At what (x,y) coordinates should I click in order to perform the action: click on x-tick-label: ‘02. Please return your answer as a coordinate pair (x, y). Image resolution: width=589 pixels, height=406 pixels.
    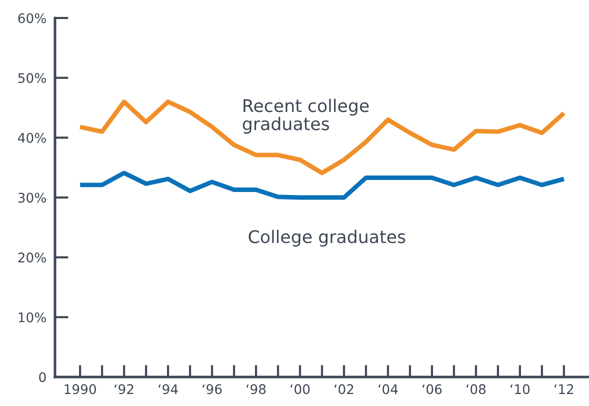
    Looking at the image, I should click on (344, 389).